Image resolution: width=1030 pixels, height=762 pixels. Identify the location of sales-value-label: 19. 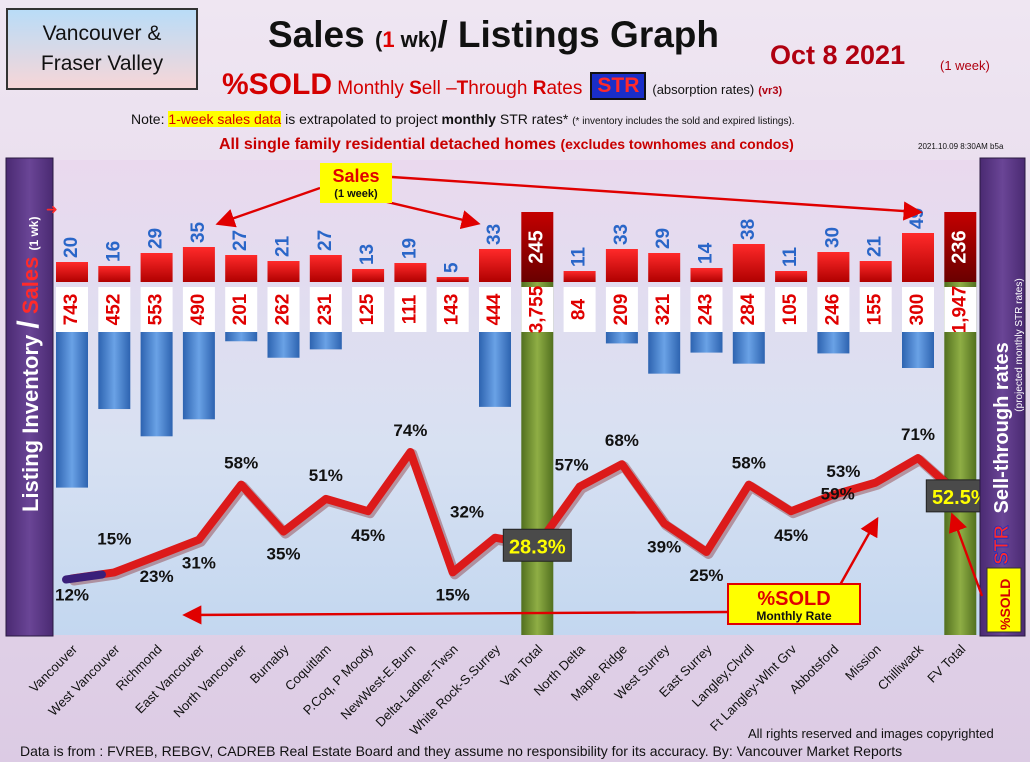
(409, 248).